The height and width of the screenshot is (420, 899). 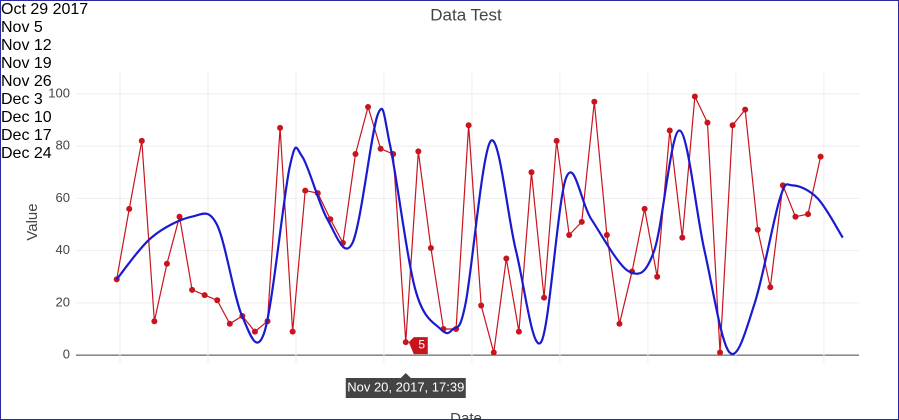 What do you see at coordinates (66, 354) in the screenshot?
I see `y-tick-label: 0` at bounding box center [66, 354].